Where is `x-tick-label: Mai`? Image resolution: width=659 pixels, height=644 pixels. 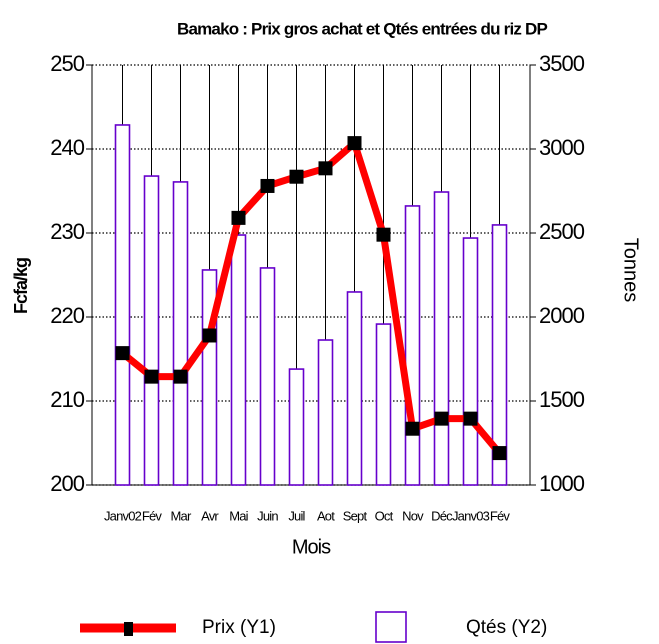
x-tick-label: Mai is located at coordinates (238, 515).